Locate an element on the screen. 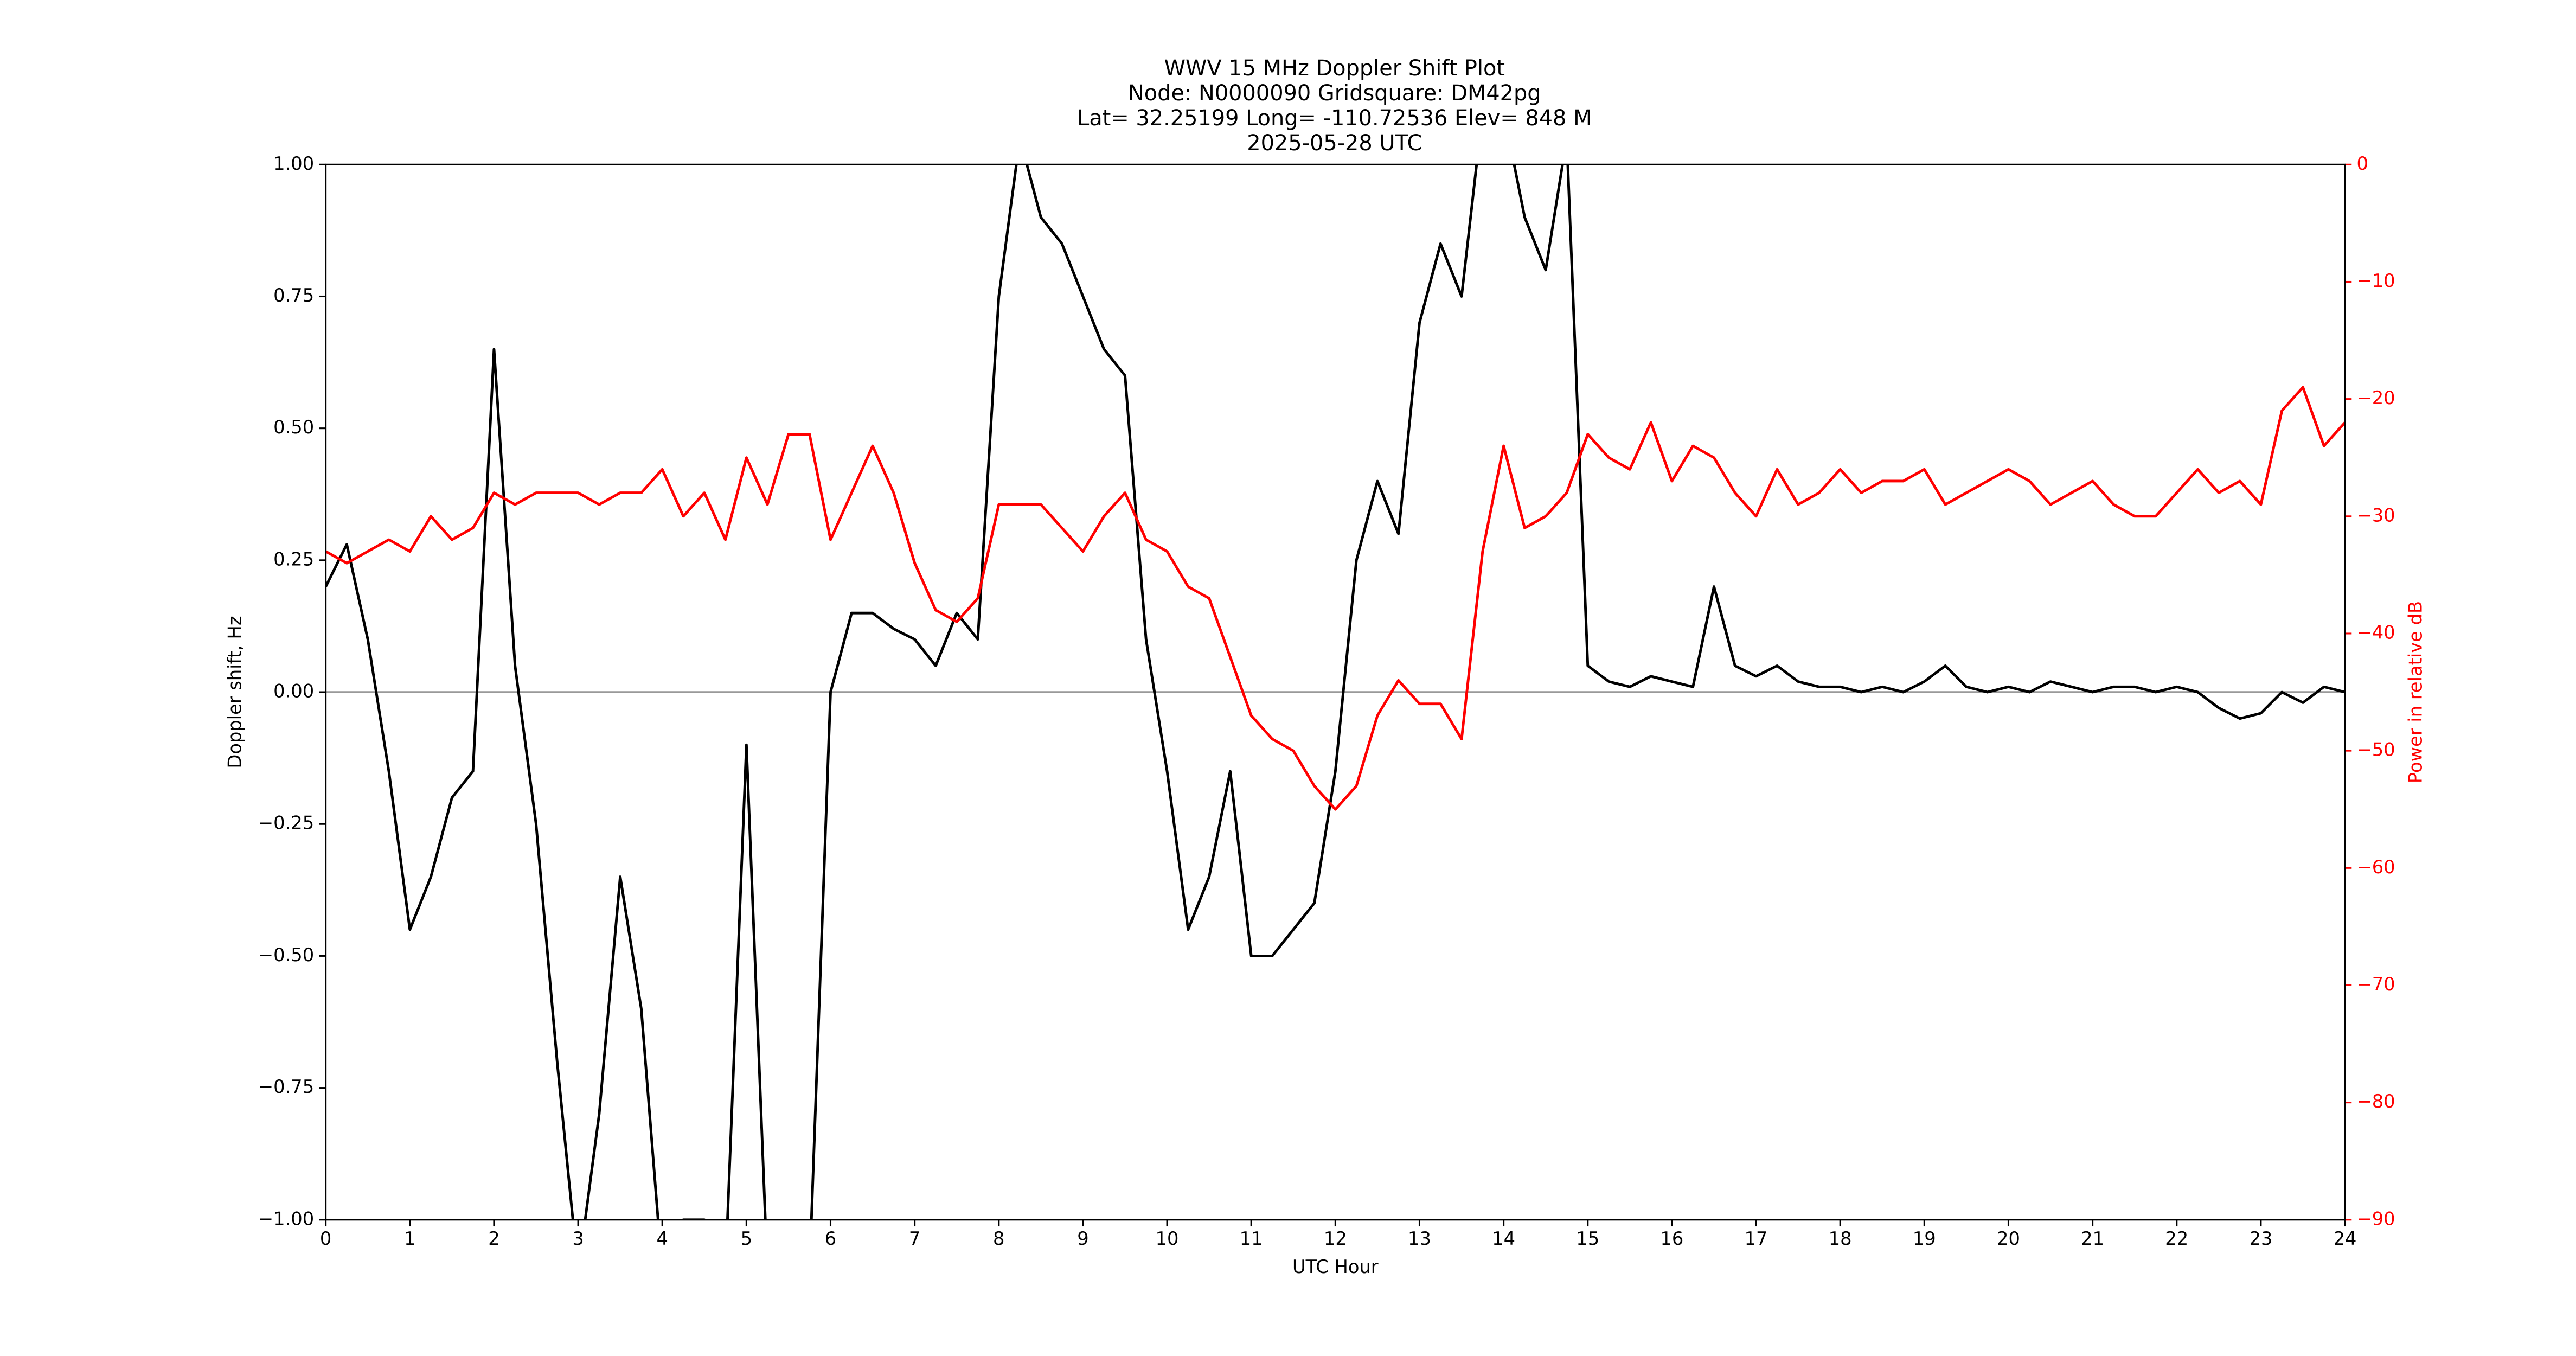 The image size is (2576, 1356). x-tick-label: 1 is located at coordinates (409, 1238).